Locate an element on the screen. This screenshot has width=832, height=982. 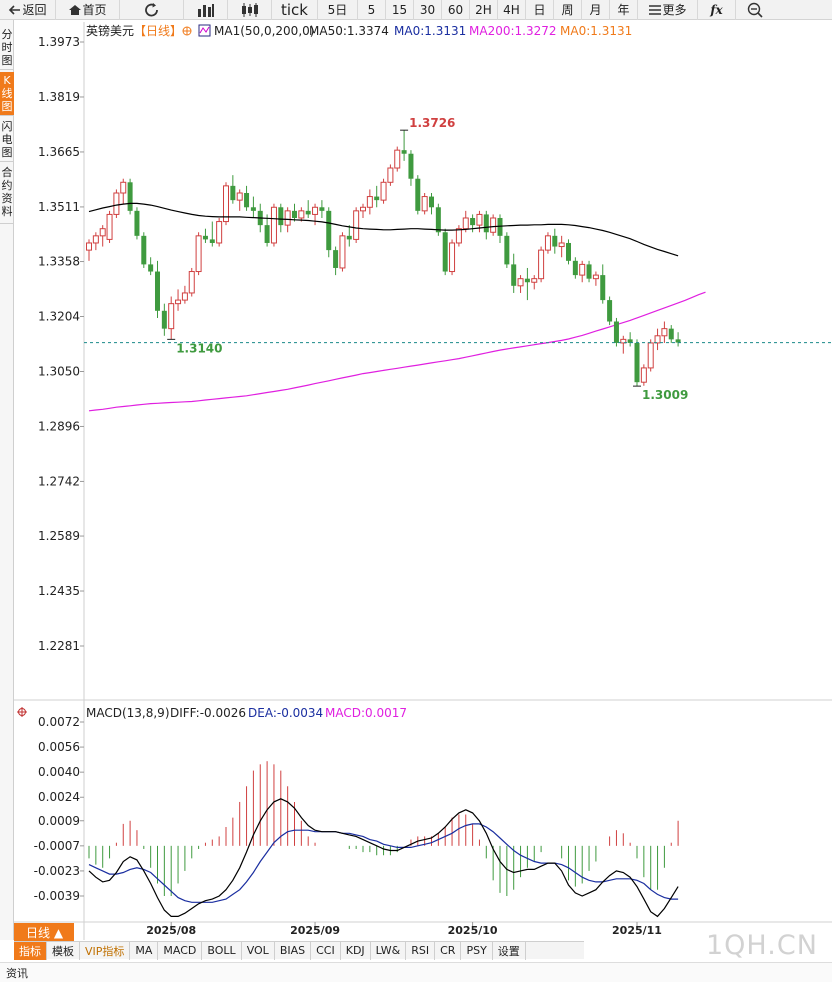
macd-dea-value: DEA:-0.0034 is located at coordinates (285, 713).